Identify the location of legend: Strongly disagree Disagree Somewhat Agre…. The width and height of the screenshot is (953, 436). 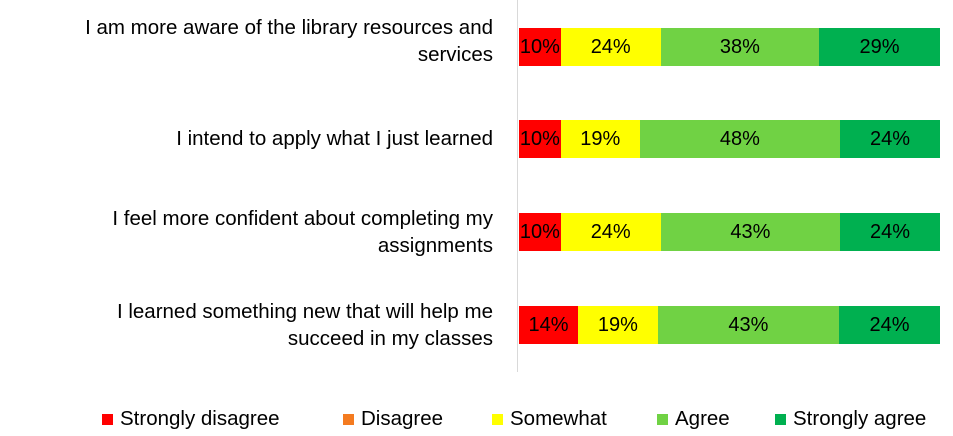
(476, 419).